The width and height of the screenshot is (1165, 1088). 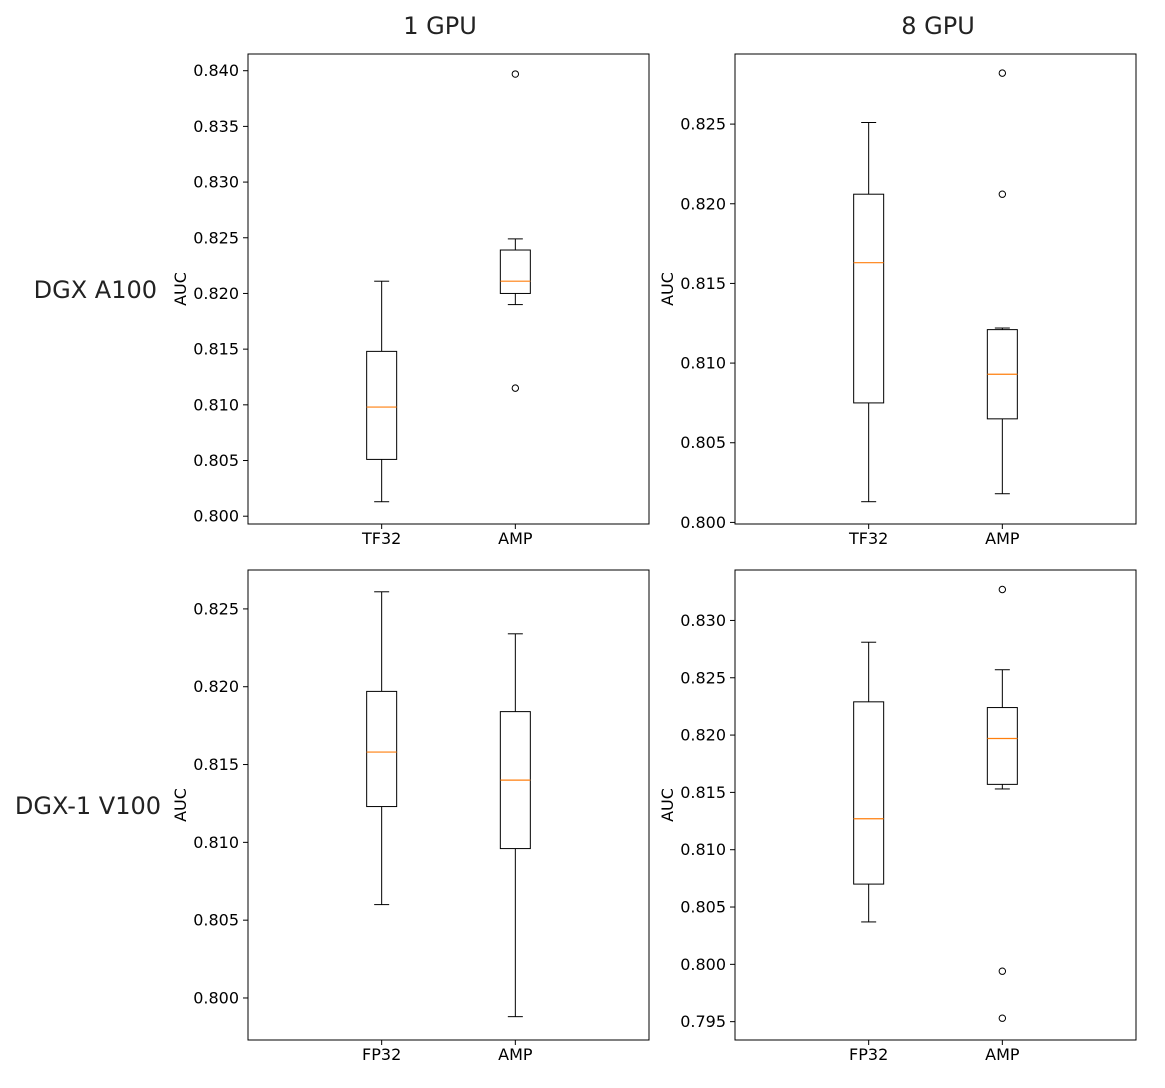 I want to click on column-title-8-gpu: 8 GPU, so click(x=938, y=26).